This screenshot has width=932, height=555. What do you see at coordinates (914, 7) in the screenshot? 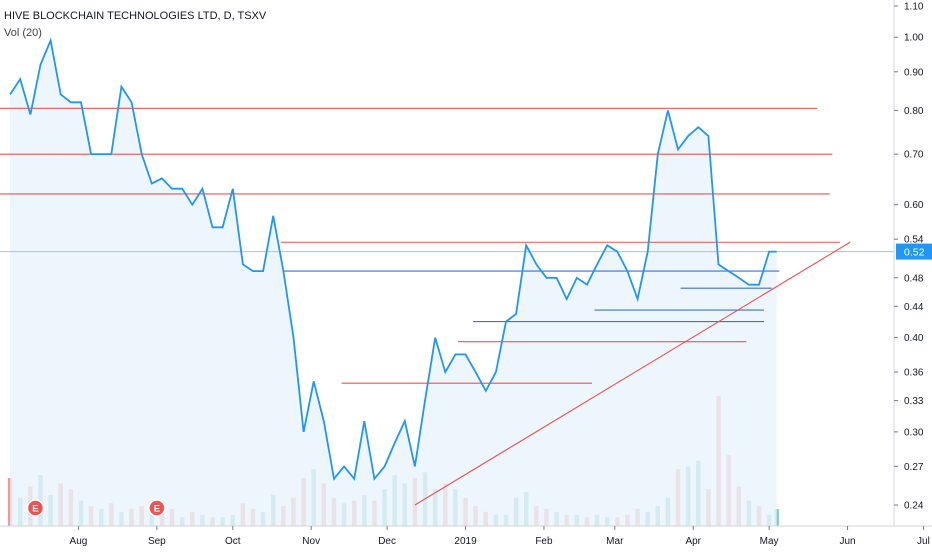
I see `price-tick-label: 1.10` at bounding box center [914, 7].